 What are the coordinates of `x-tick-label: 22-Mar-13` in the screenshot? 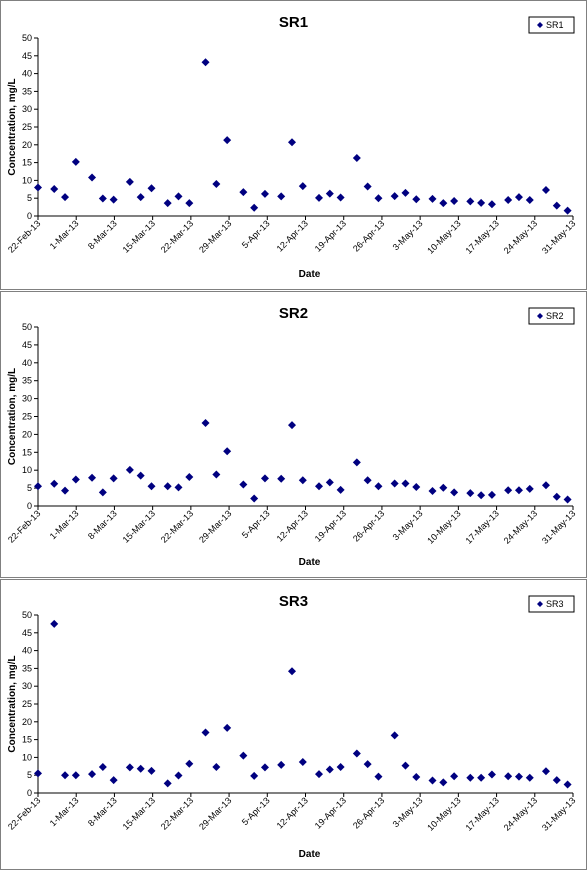 It's located at (177, 813).